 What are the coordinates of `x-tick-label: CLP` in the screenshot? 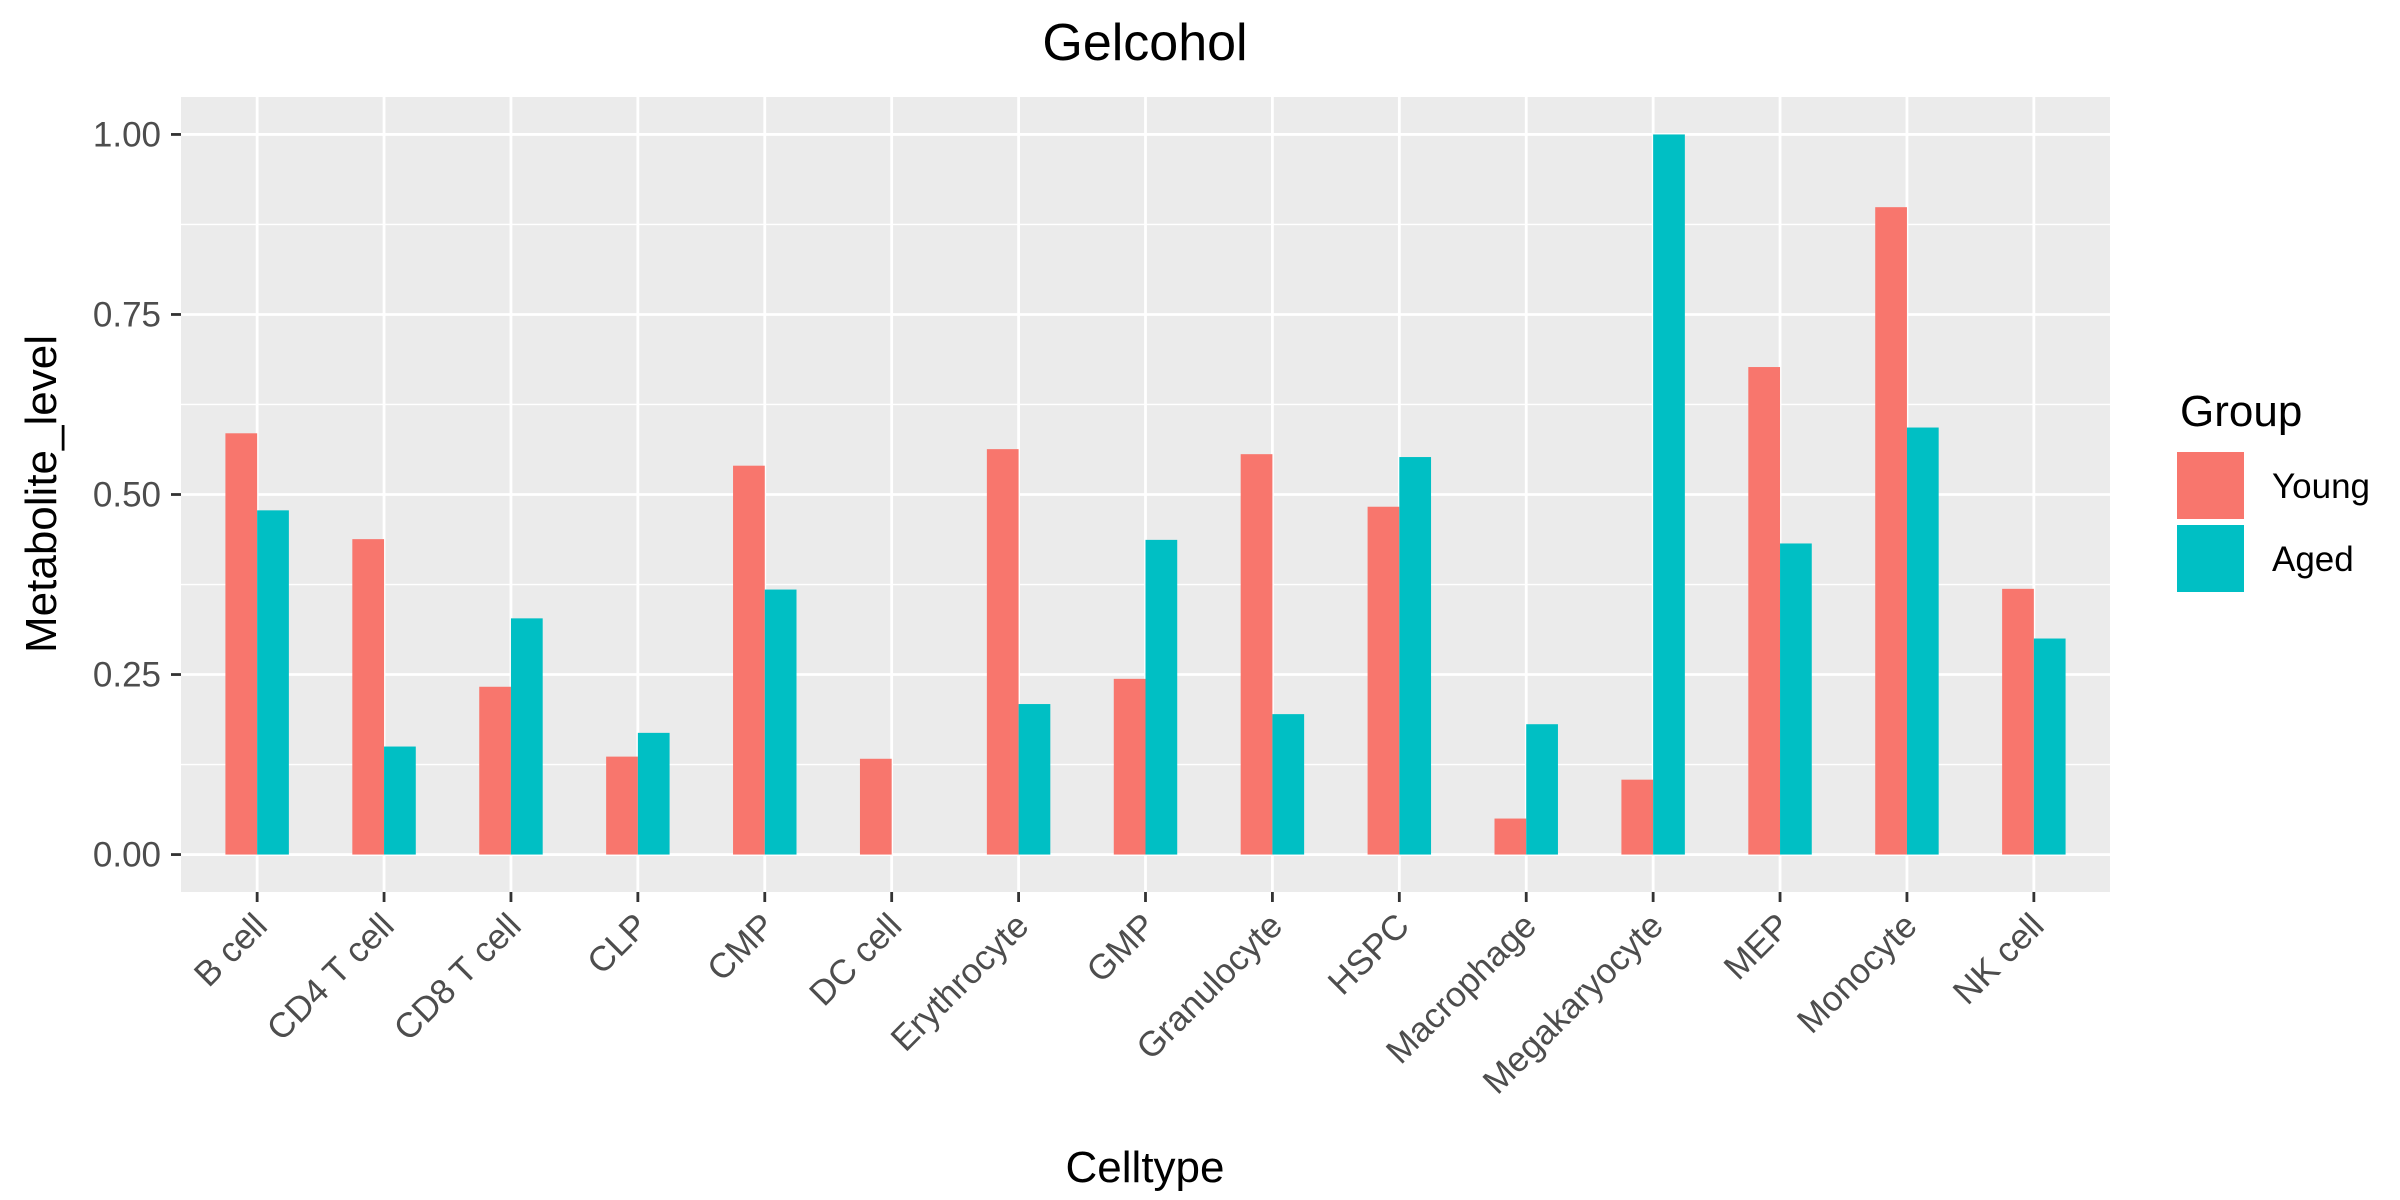 It's located at (618, 944).